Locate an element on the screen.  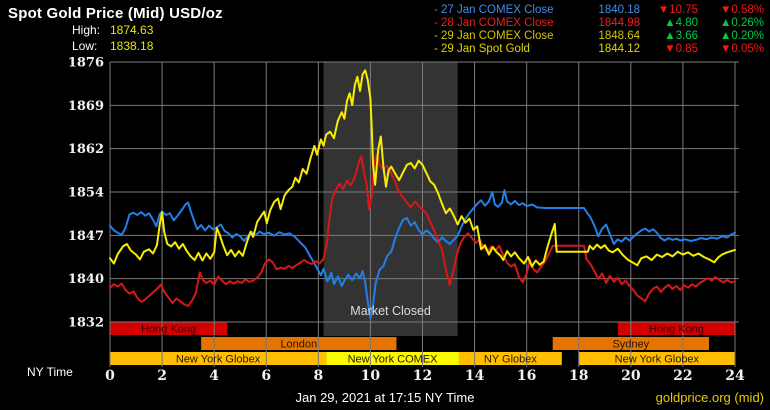
y-tick-label: 1840 is located at coordinates (86, 279).